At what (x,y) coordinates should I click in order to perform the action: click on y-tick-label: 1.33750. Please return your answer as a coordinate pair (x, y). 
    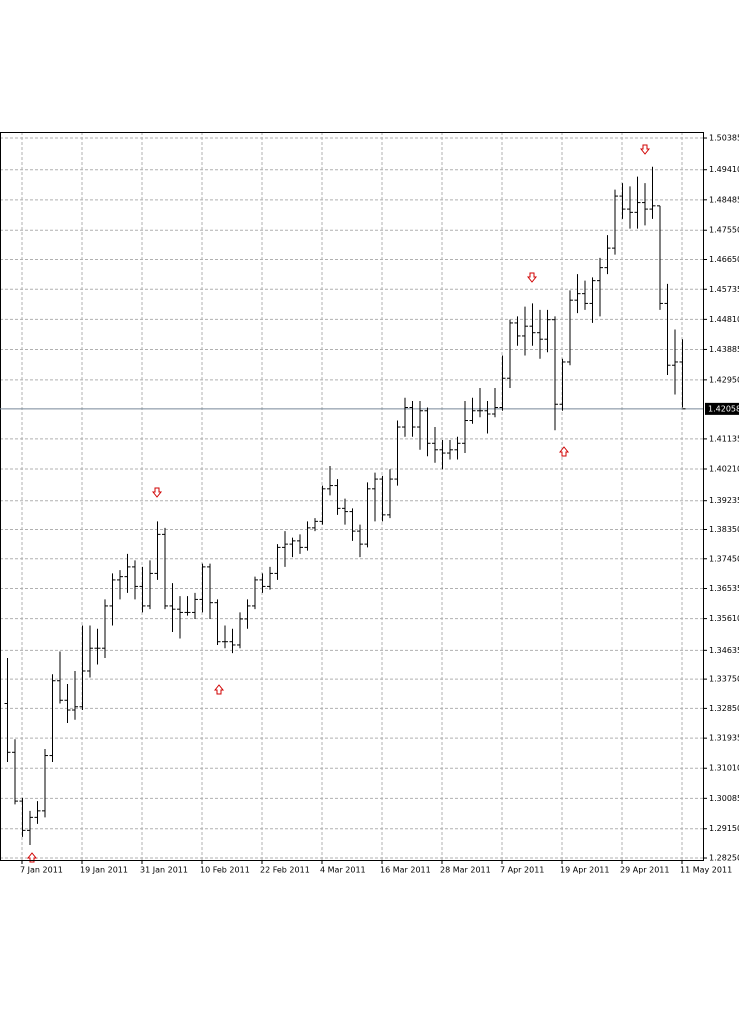
    Looking at the image, I should click on (724, 679).